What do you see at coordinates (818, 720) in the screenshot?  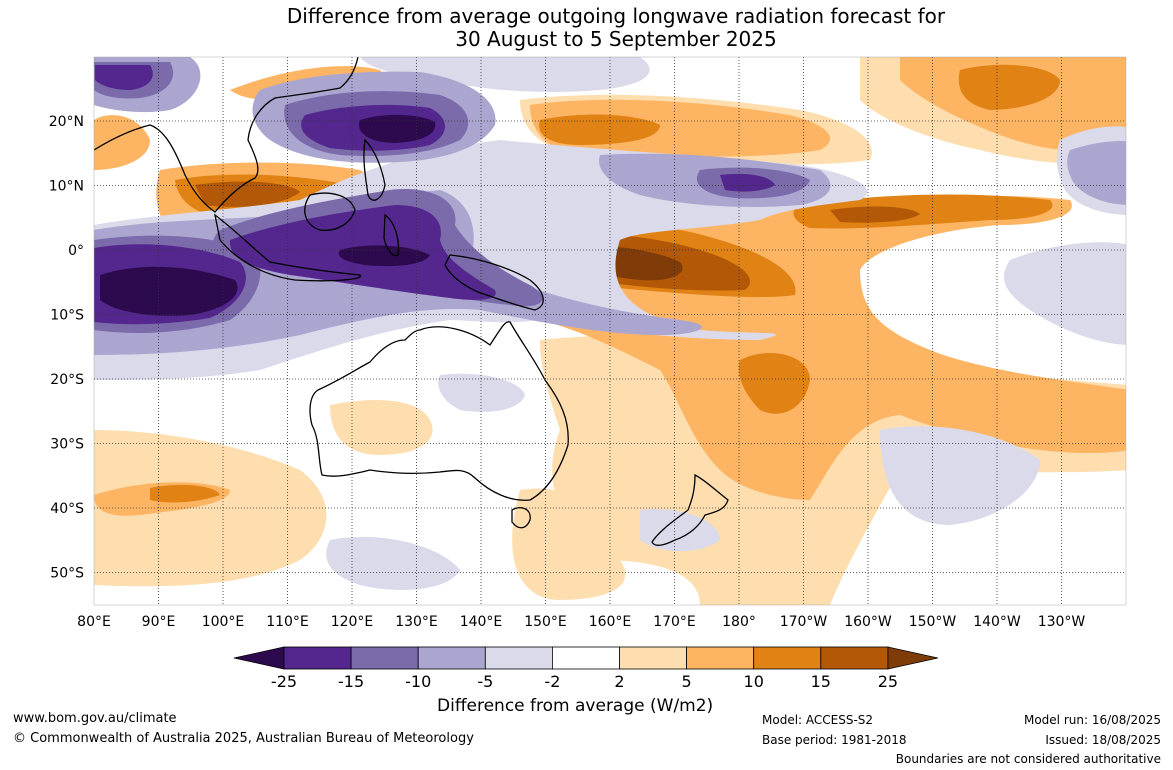 I see `footer-model: Model: ACCESS-S2` at bounding box center [818, 720].